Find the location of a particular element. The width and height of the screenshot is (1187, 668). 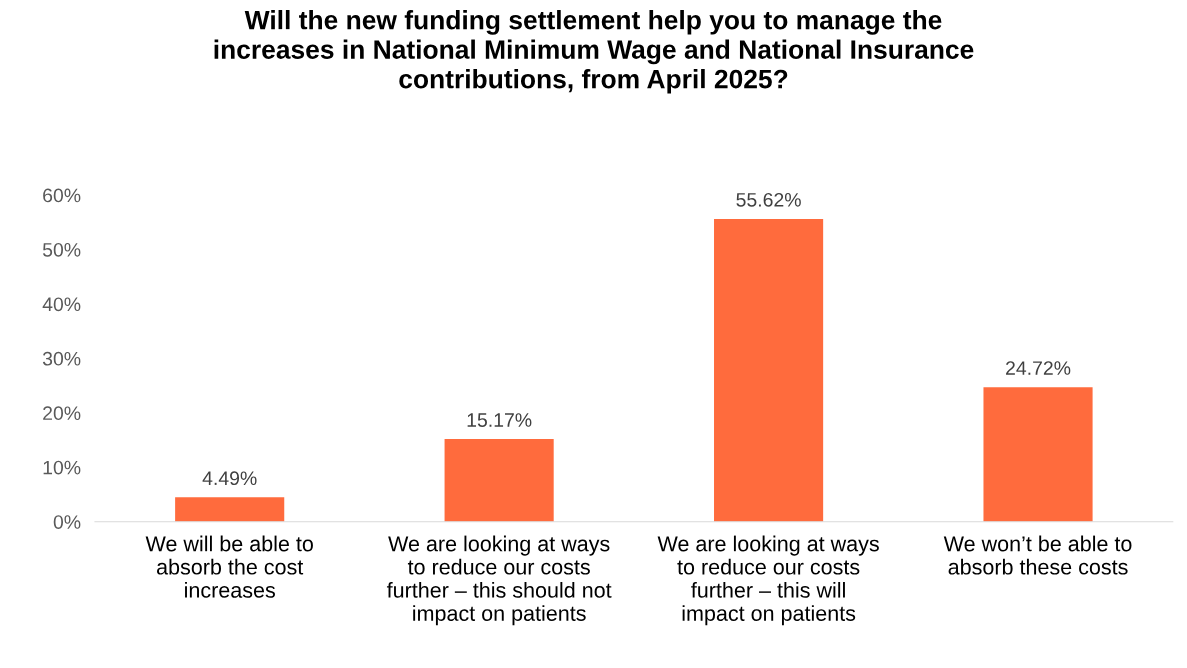

x-tick-label: We are looking at ways to reduce our costs further – this will impact on patients is located at coordinates (768, 580).